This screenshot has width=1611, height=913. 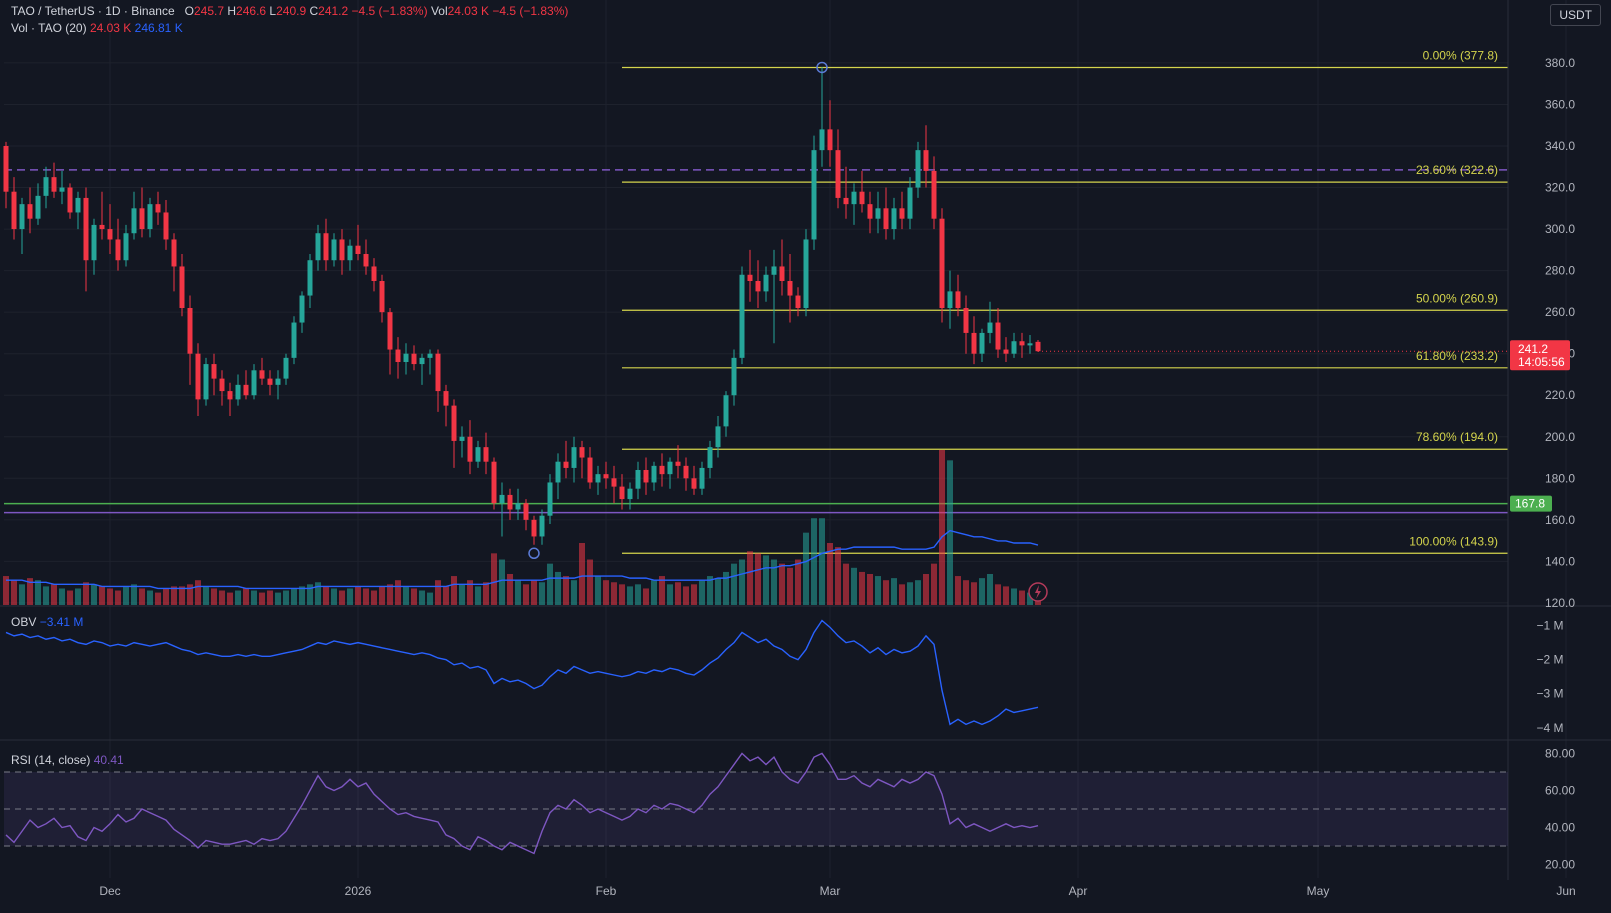 What do you see at coordinates (1560, 188) in the screenshot?
I see `price-tick-label: 320.0` at bounding box center [1560, 188].